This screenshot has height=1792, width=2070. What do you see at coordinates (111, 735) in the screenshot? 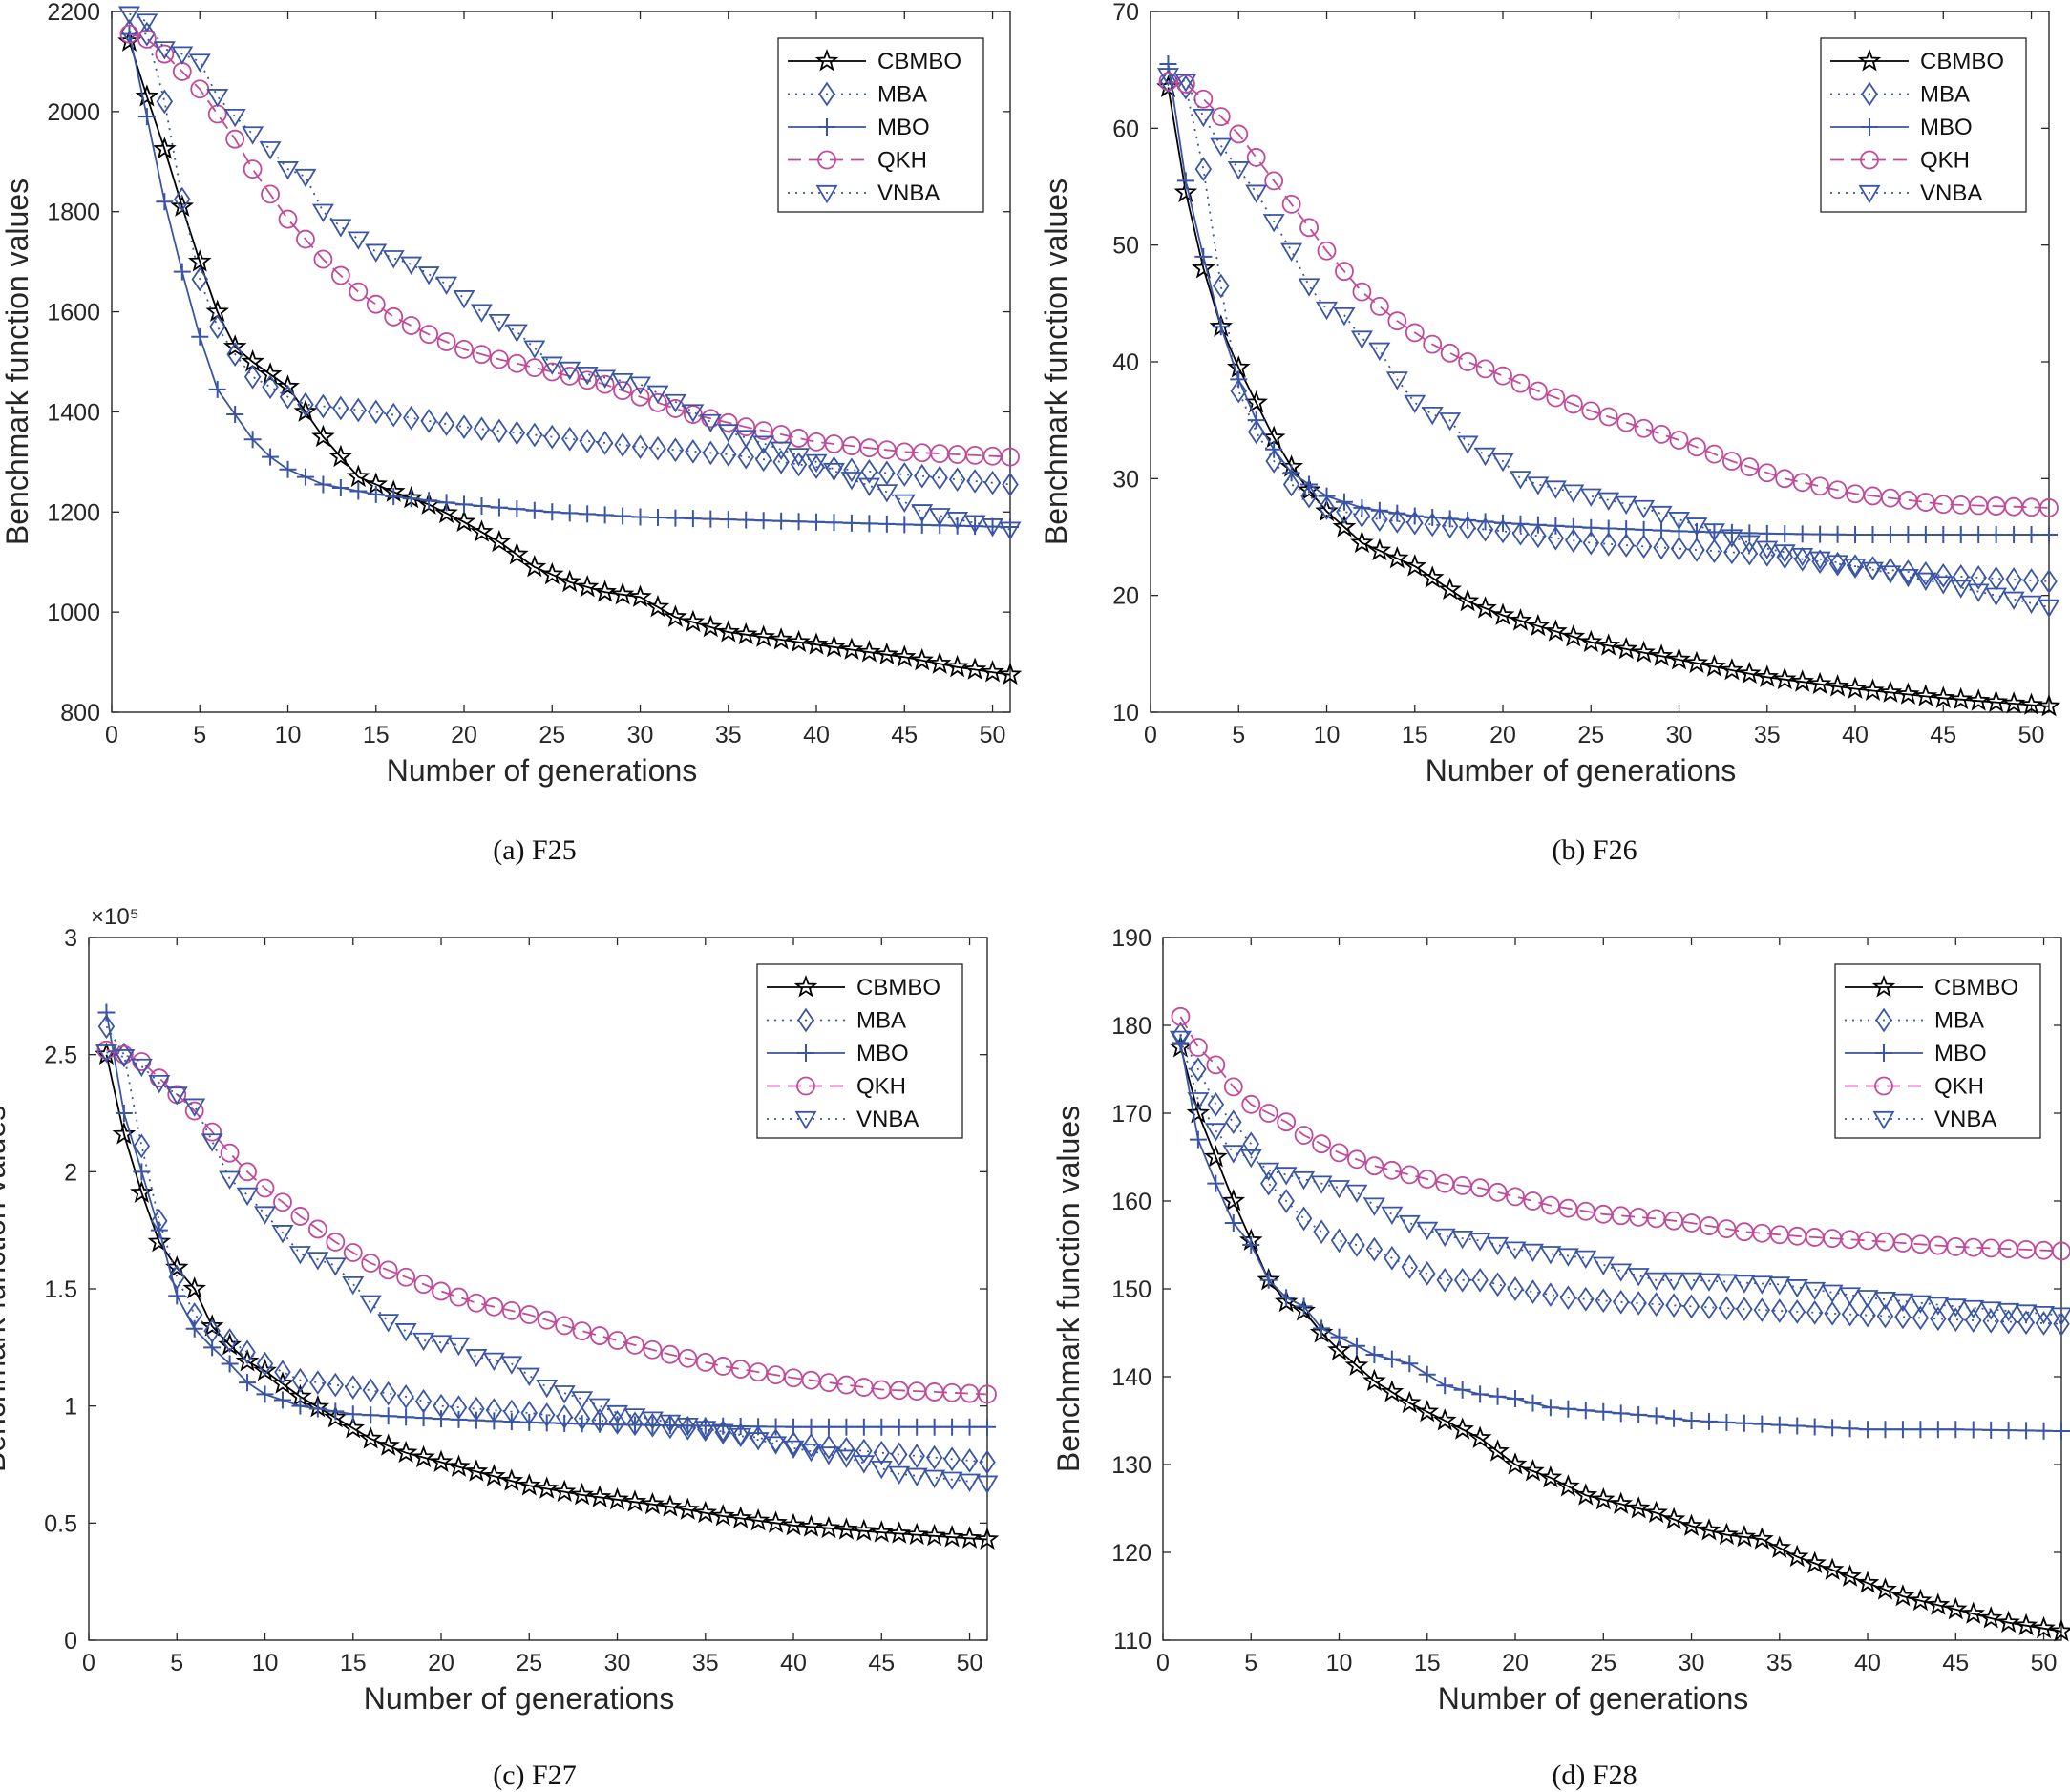
I see `x-tick-label: 0` at bounding box center [111, 735].